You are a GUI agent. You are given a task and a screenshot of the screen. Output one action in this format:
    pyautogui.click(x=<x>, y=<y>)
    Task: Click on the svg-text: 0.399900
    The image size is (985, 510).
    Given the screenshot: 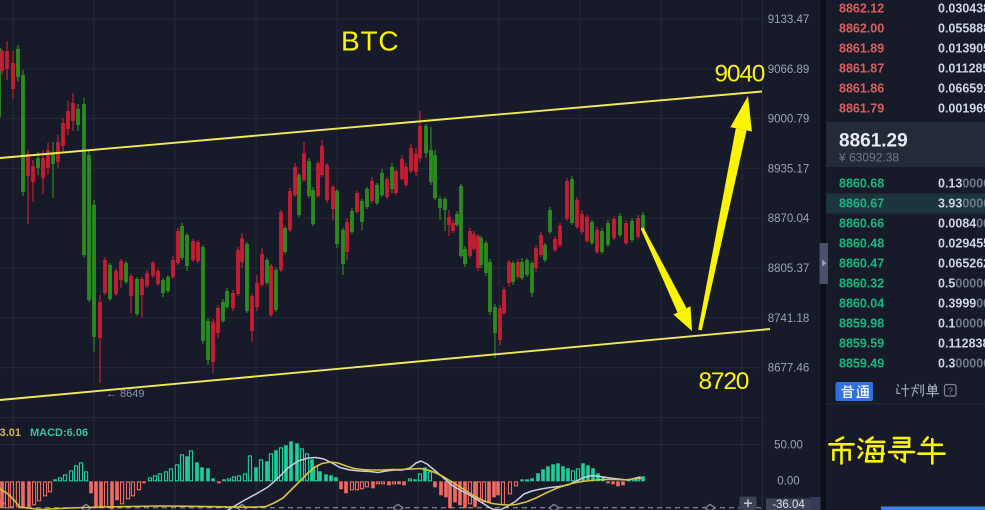 What is the action you would take?
    pyautogui.click(x=961, y=304)
    